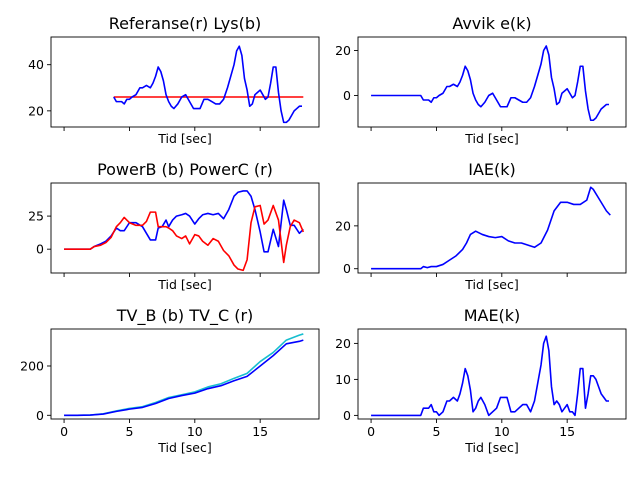  Describe the element at coordinates (343, 379) in the screenshot. I see `y-tick-label: 10` at that location.